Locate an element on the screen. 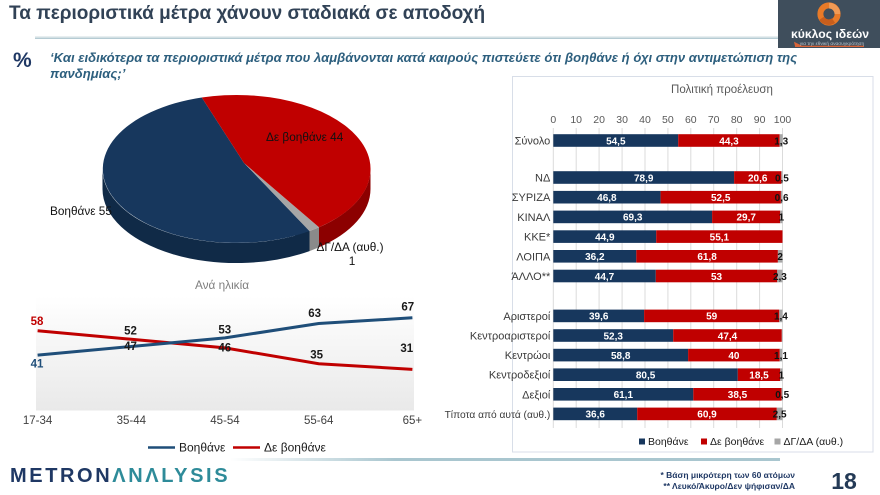 The height and width of the screenshot is (495, 880). svg-text: 52,3 is located at coordinates (613, 336).